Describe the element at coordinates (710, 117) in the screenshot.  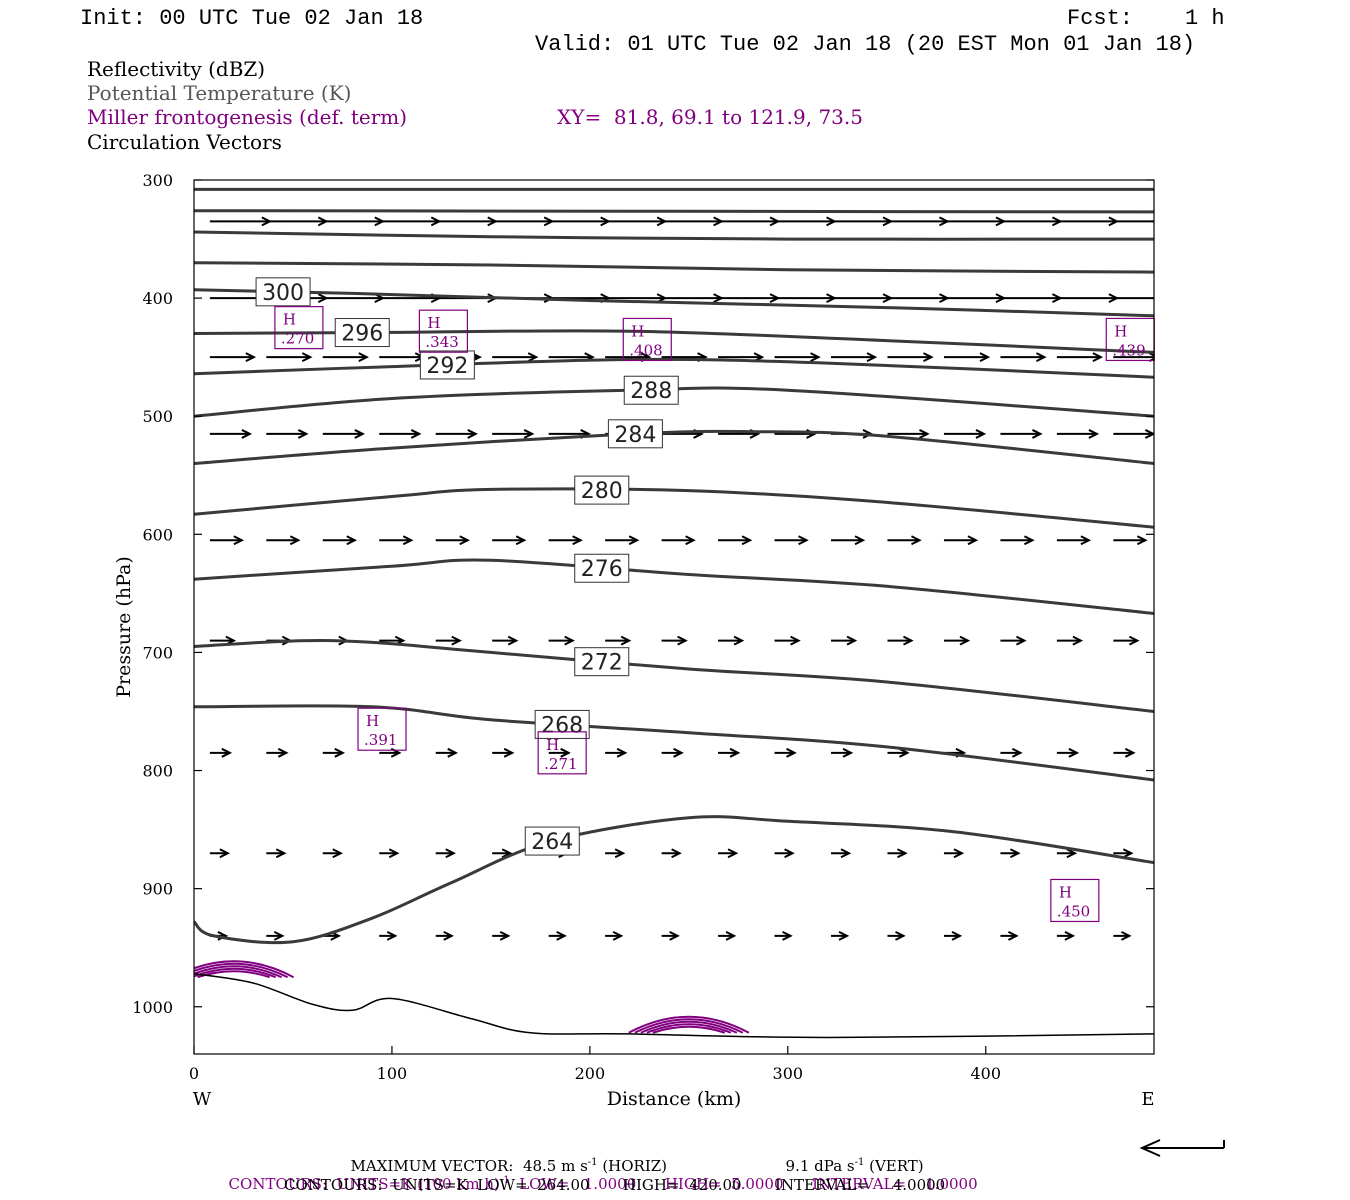
I see `legend-xy-coords: XY= 81.8, 69.1 to 121.9, 73.5` at that location.